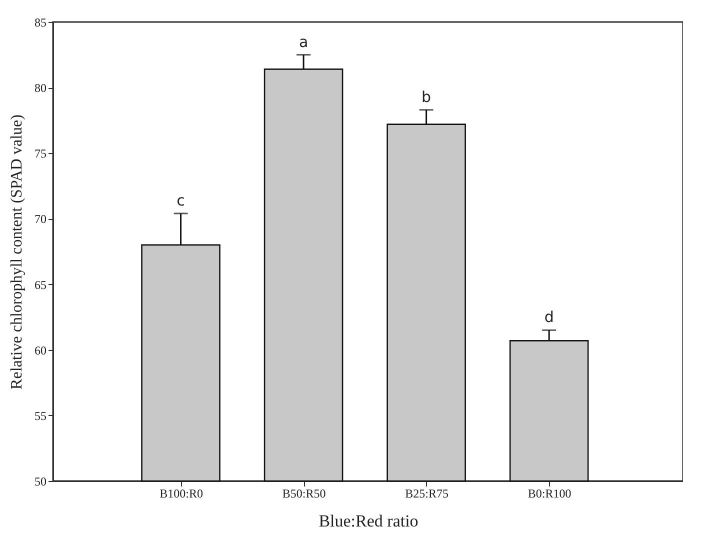  I want to click on y-tick-label: 60, so click(40, 350).